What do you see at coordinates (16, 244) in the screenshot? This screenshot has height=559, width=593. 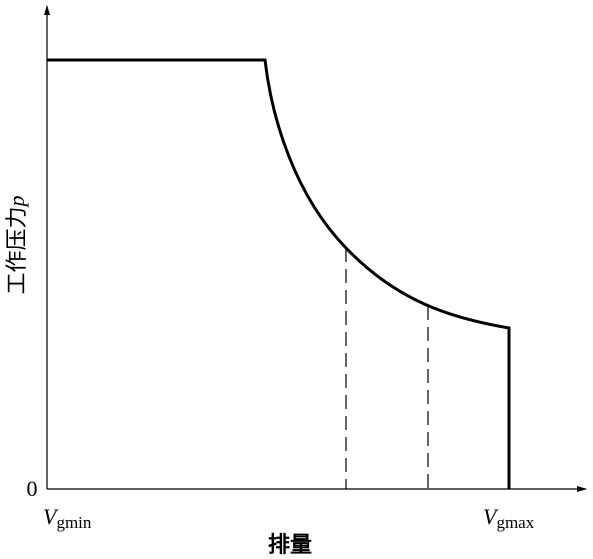 I see `y-axis-label: 工作压力p` at bounding box center [16, 244].